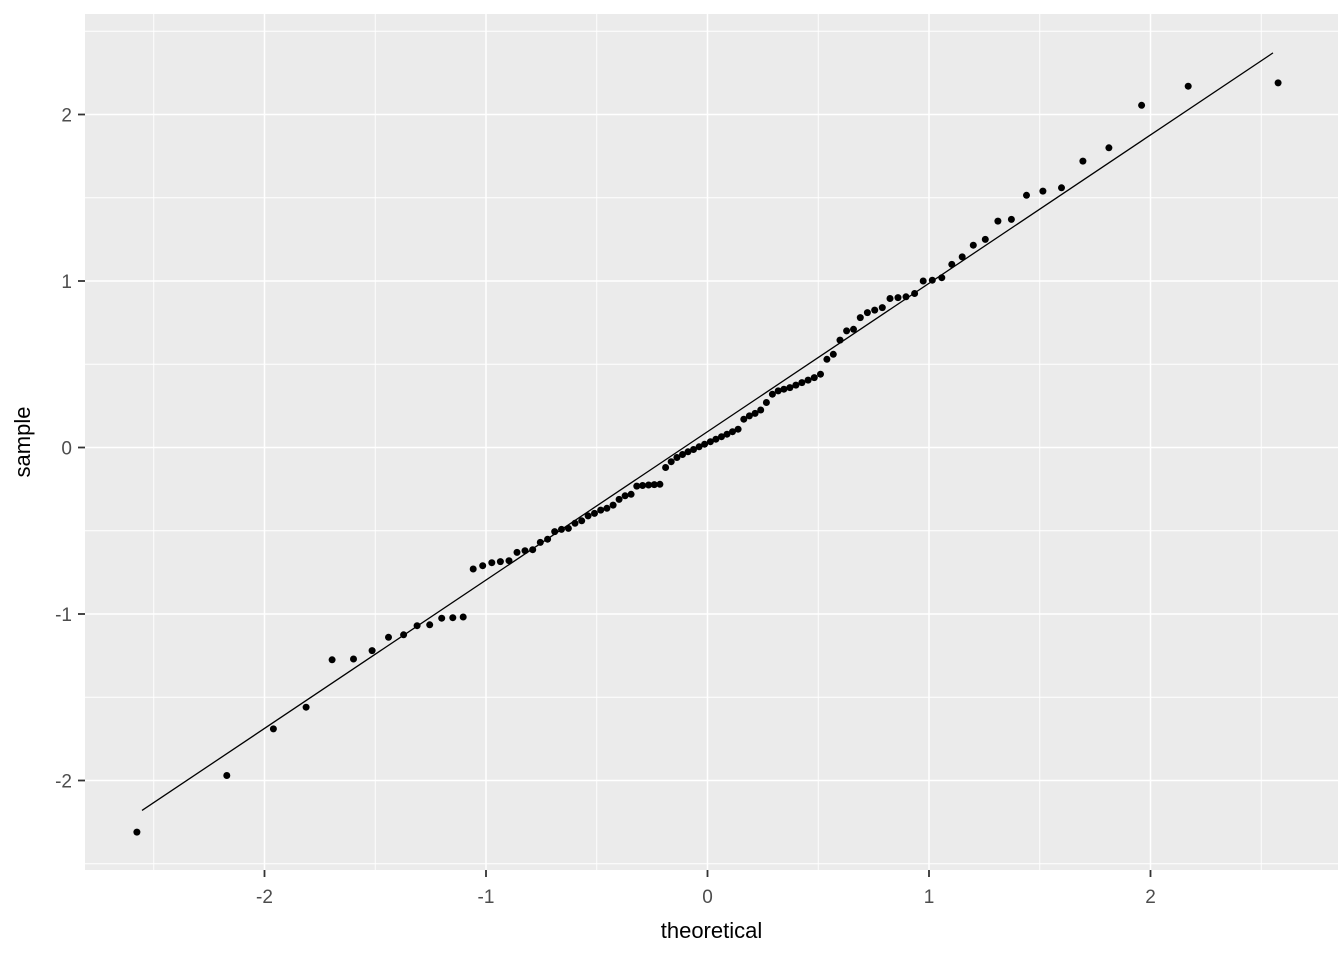 Image resolution: width=1344 pixels, height=960 pixels. I want to click on y-tick-label: -1, so click(63, 615).